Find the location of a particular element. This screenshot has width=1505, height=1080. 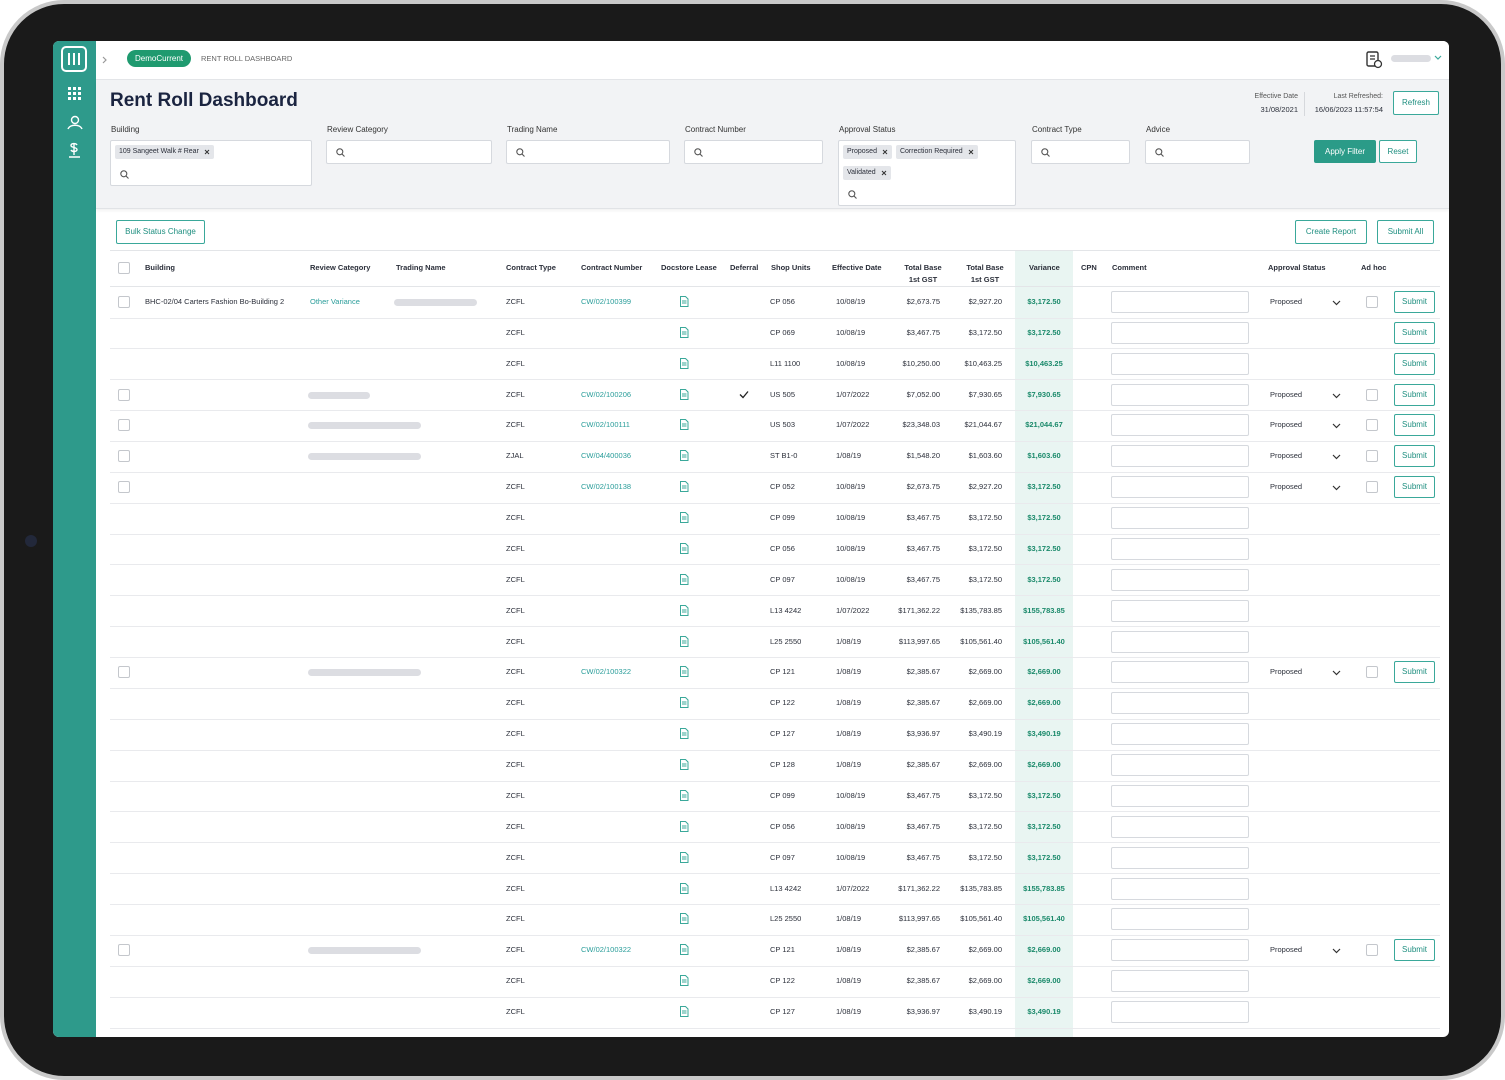

refresh-button: Refresh is located at coordinates (1416, 103).